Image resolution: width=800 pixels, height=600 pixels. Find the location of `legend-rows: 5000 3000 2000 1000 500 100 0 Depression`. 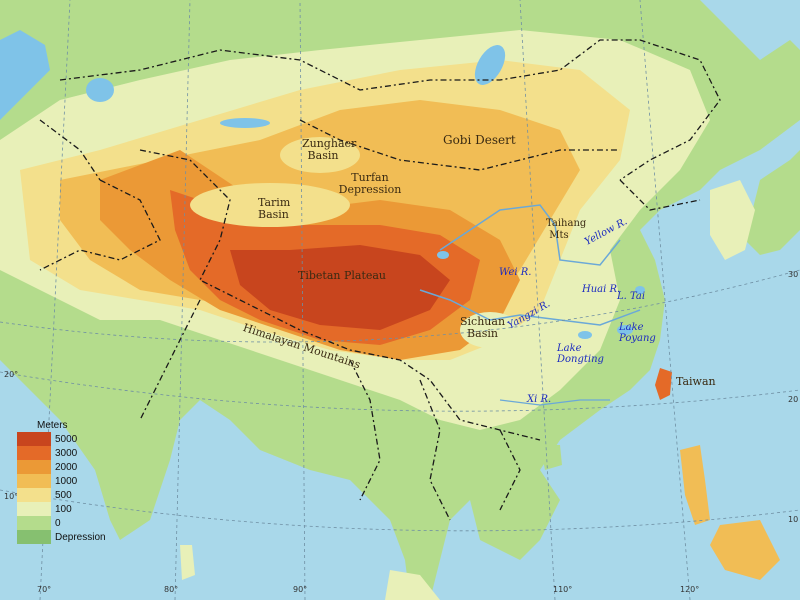

legend-rows: 5000 3000 2000 1000 500 100 0 Depression is located at coordinates (72, 488).